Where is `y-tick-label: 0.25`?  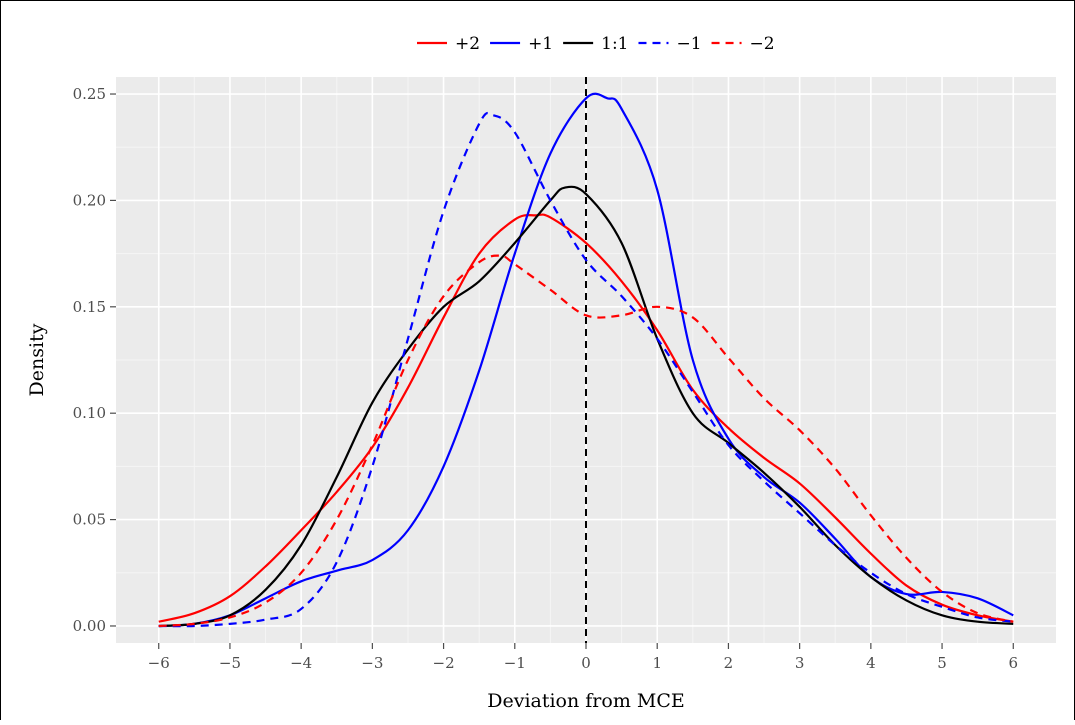 y-tick-label: 0.25 is located at coordinates (89, 94).